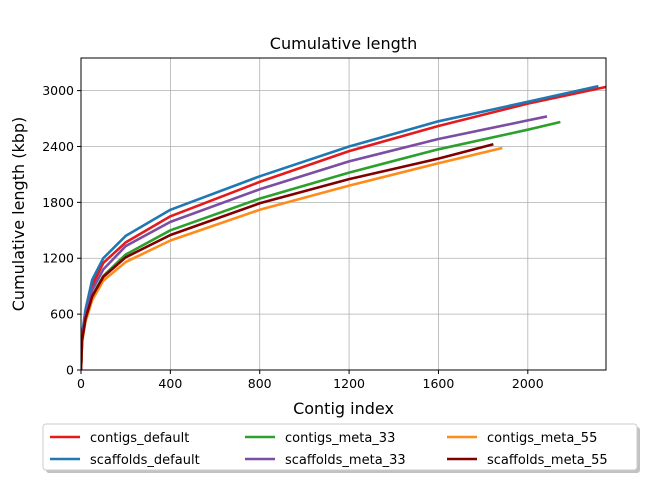 The image size is (666, 490). Describe the element at coordinates (70, 370) in the screenshot. I see `y-tick-label: 0` at that location.